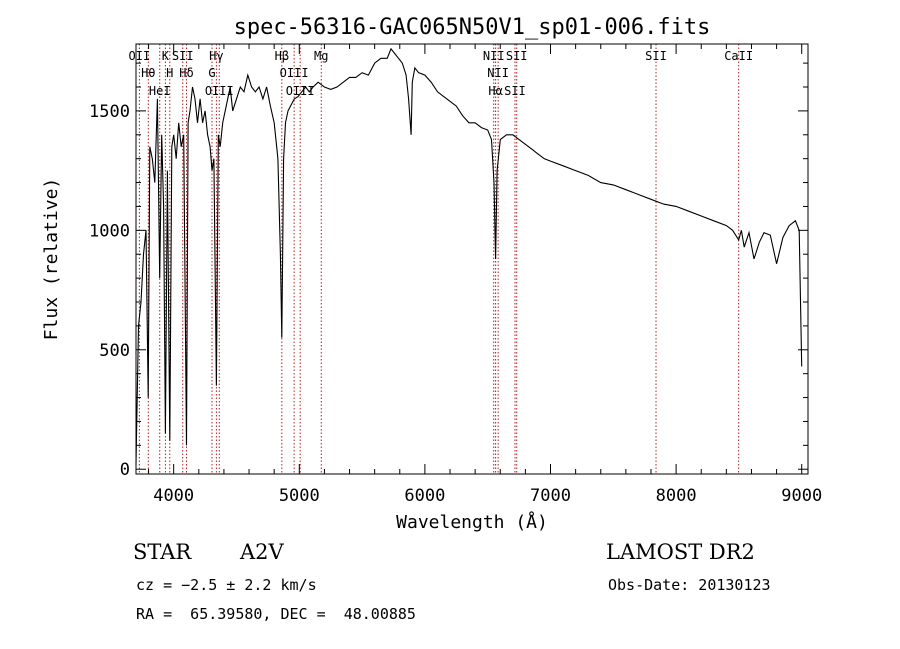 Image resolution: width=900 pixels, height=649 pixels. What do you see at coordinates (160, 91) in the screenshot?
I see `line-marker-label: HeI` at bounding box center [160, 91].